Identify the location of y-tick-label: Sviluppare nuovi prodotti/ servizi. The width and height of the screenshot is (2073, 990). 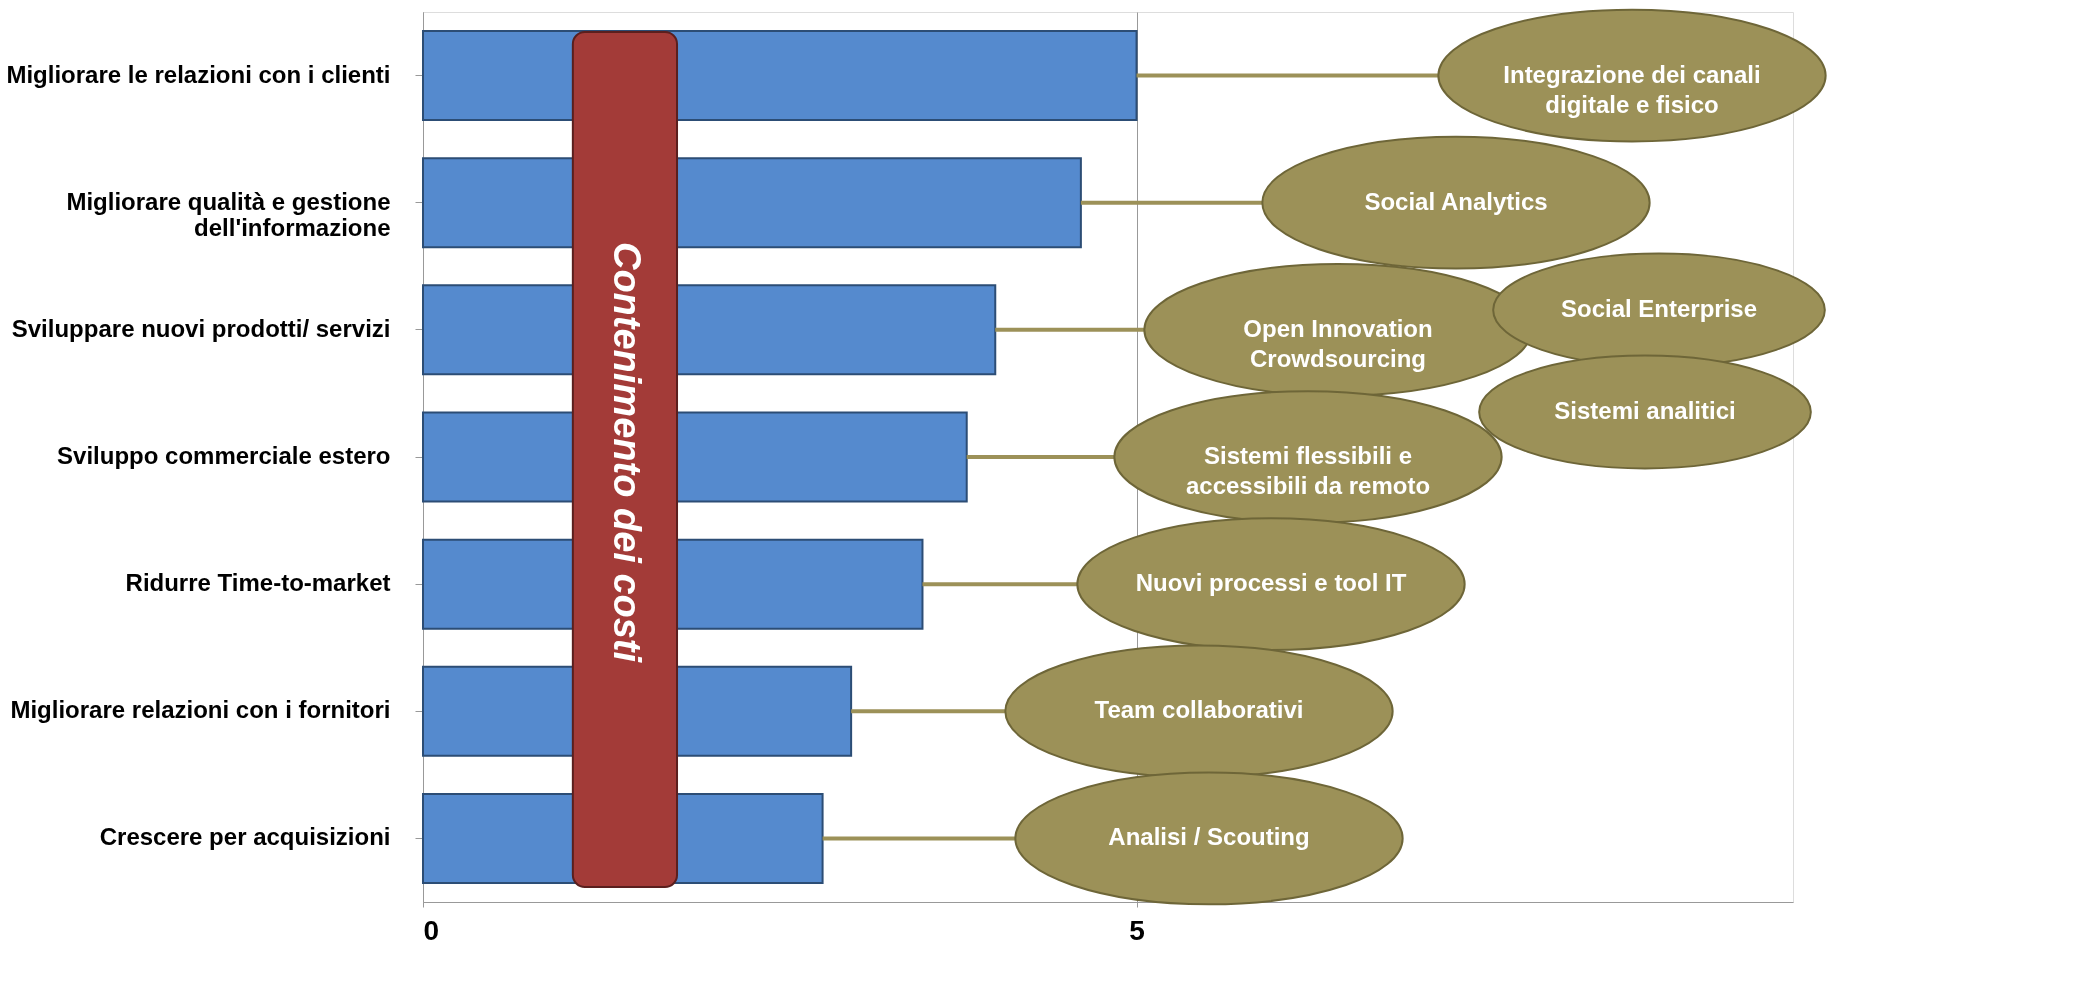
(201, 328).